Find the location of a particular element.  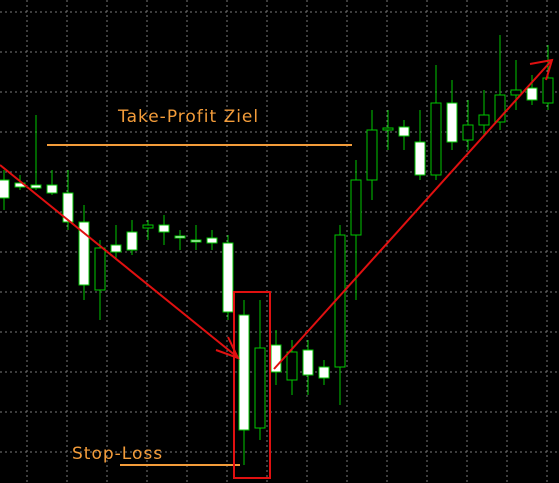

highlight-box is located at coordinates (252, 385).